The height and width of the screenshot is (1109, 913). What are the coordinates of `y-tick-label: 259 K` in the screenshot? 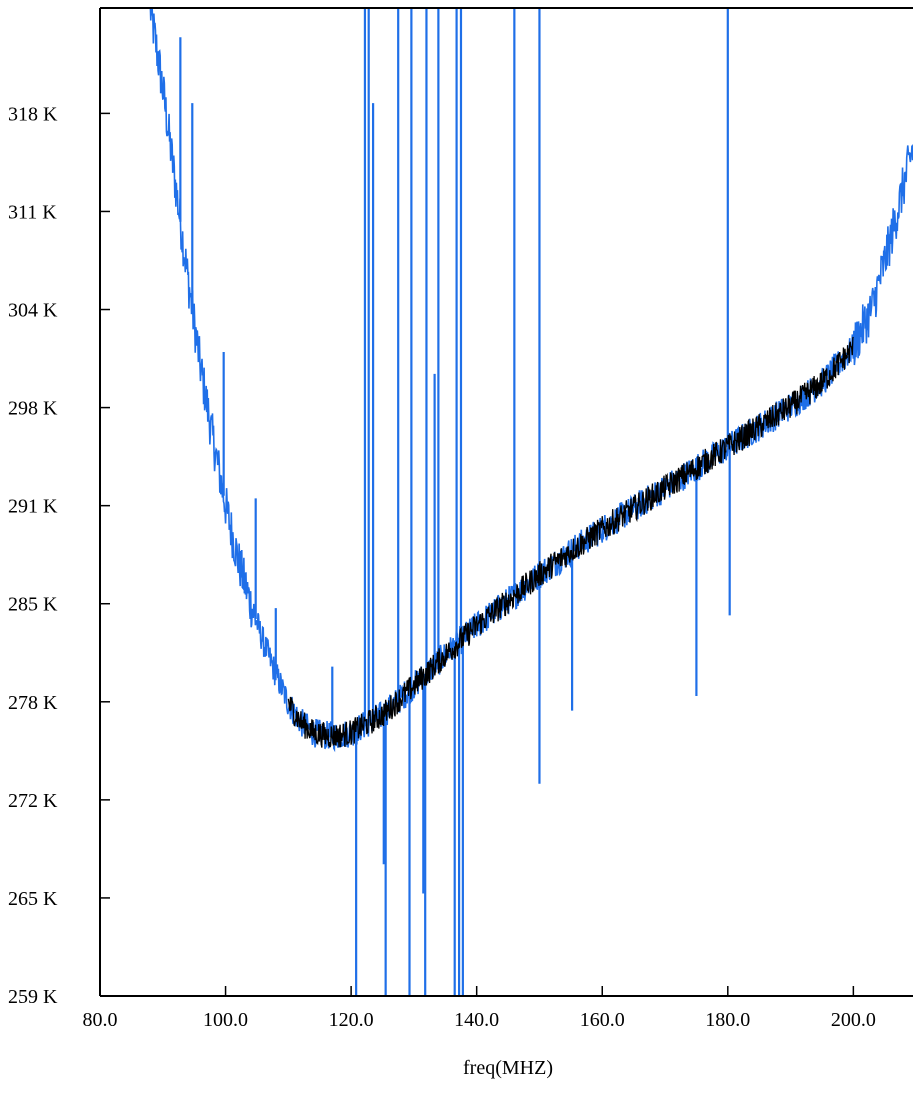 It's located at (33, 997).